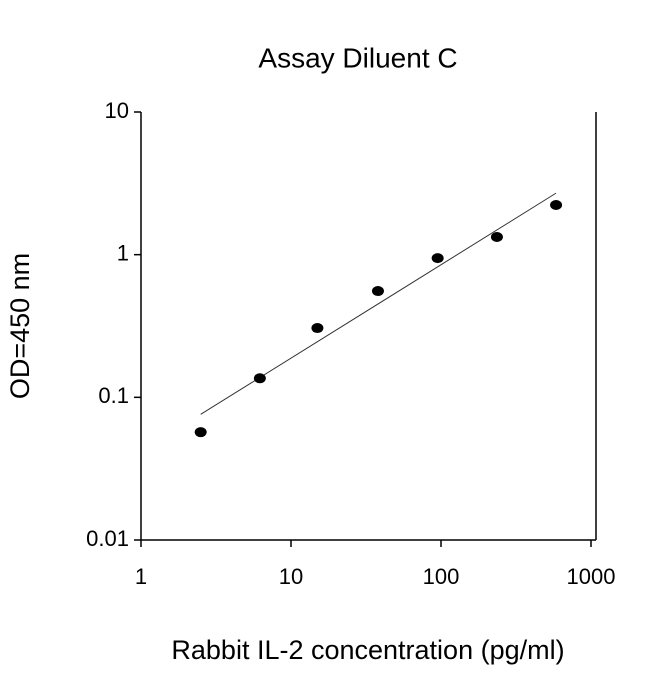 The height and width of the screenshot is (674, 650). Describe the element at coordinates (441, 576) in the screenshot. I see `x-tick-label: 100` at that location.